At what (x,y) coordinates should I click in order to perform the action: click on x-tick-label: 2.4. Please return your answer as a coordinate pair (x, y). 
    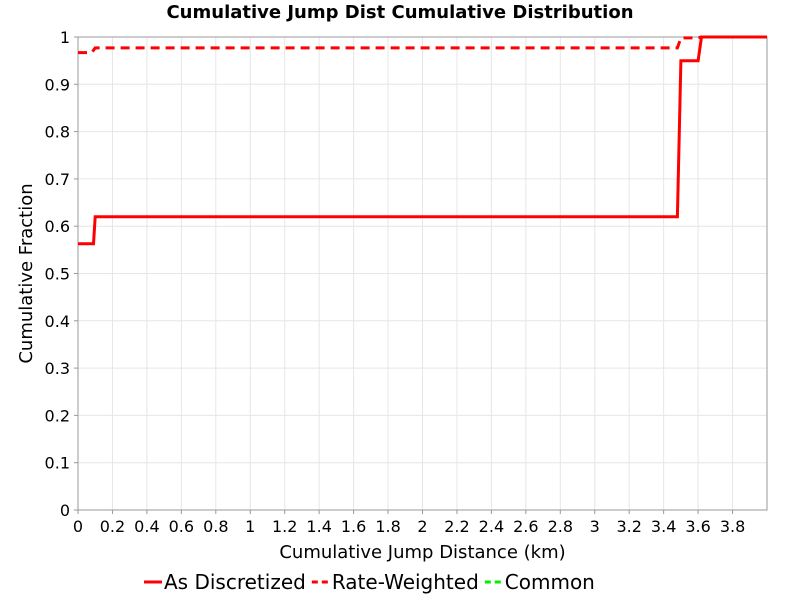
    Looking at the image, I should click on (491, 526).